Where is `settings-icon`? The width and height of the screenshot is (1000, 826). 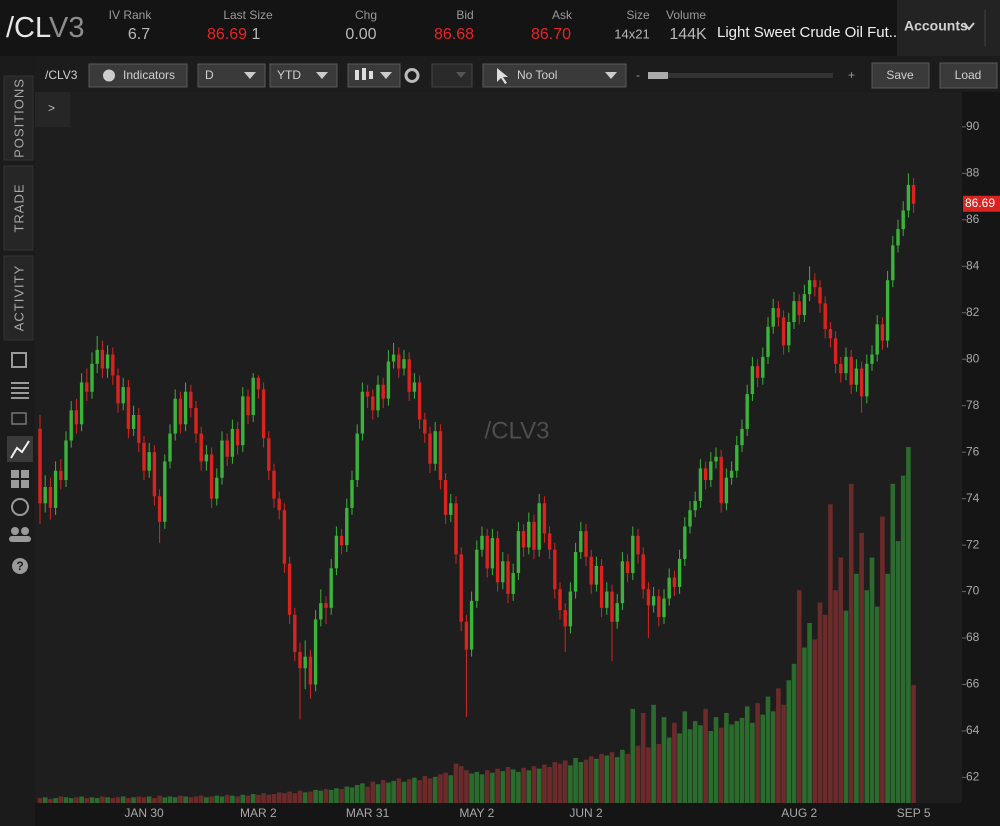
settings-icon is located at coordinates (412, 75).